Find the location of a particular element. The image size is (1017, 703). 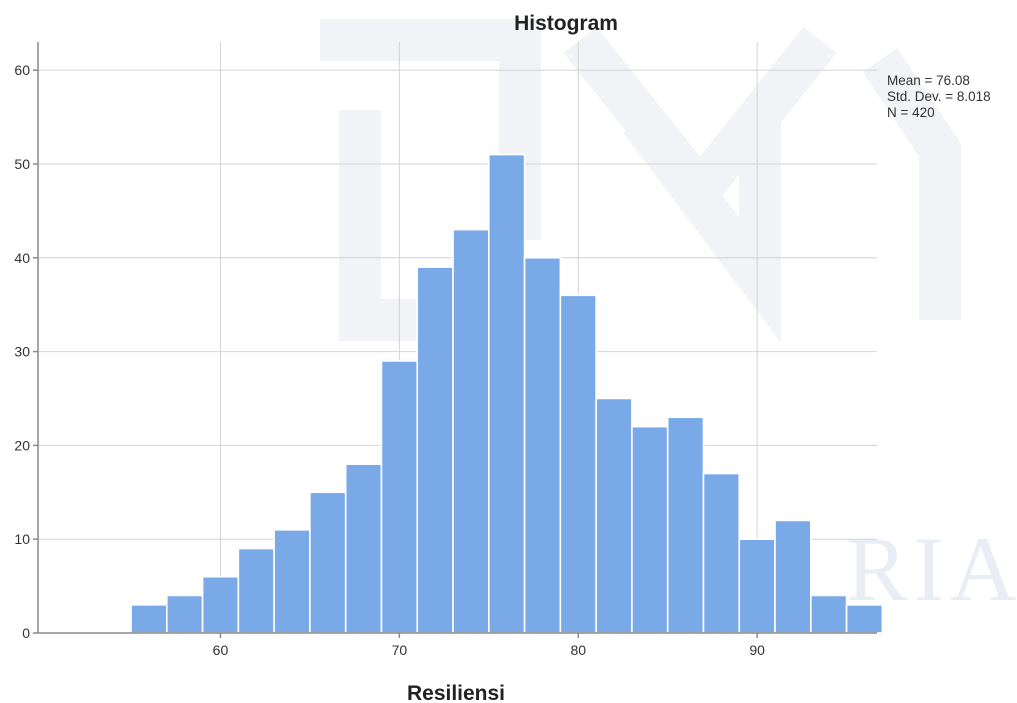

y-tick-label: 20 is located at coordinates (22, 445).